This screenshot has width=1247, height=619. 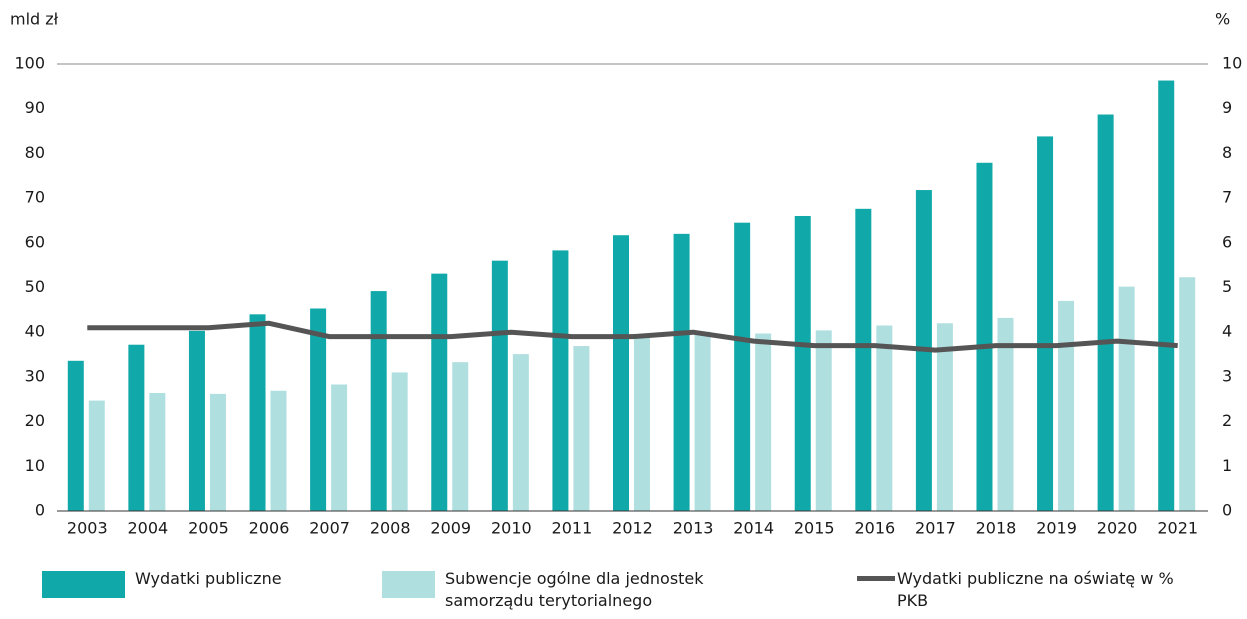 What do you see at coordinates (632, 336) in the screenshot?
I see `line` at bounding box center [632, 336].